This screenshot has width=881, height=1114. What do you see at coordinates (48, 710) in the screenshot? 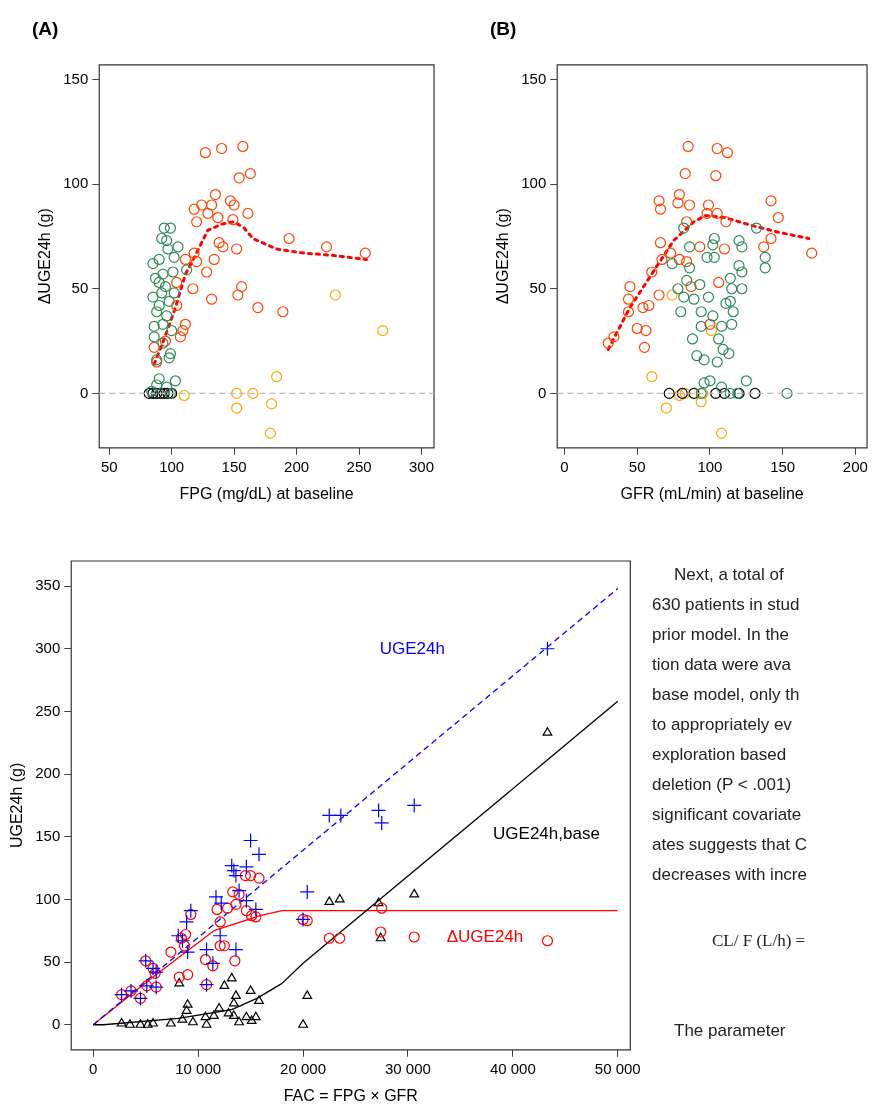
I see `y-tick-label: 250` at bounding box center [48, 710].